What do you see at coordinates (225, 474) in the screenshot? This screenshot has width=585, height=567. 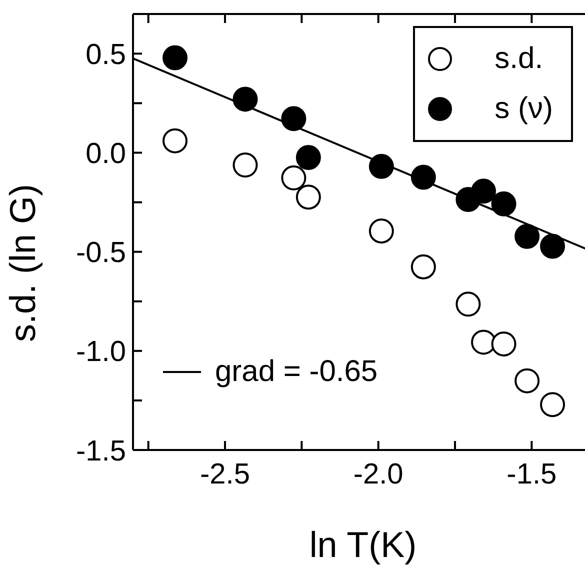 I see `x-tick-label: -2.5` at bounding box center [225, 474].